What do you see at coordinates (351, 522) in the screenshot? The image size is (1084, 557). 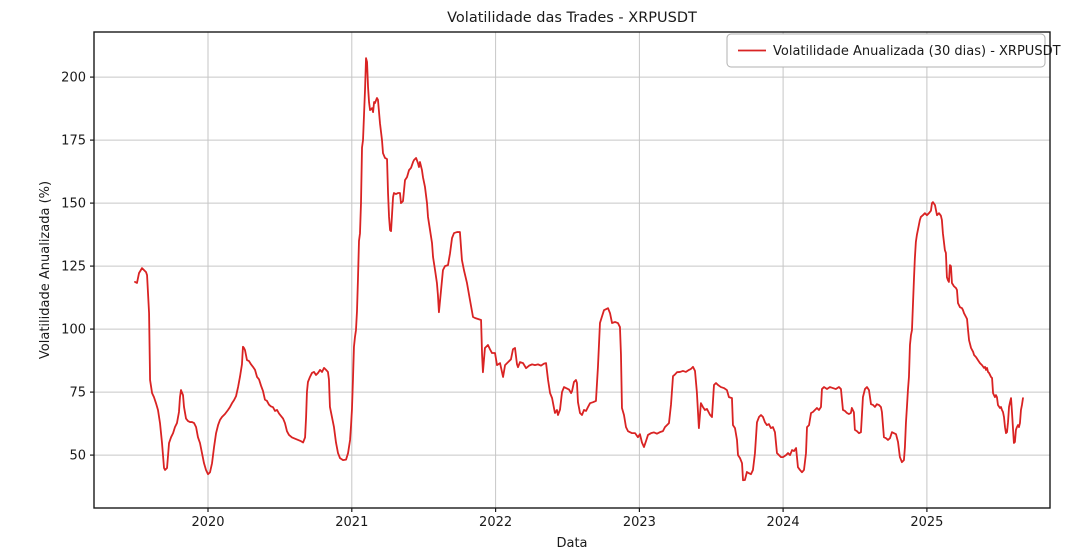 I see `x-tick-label-2021: 2021` at bounding box center [351, 522].